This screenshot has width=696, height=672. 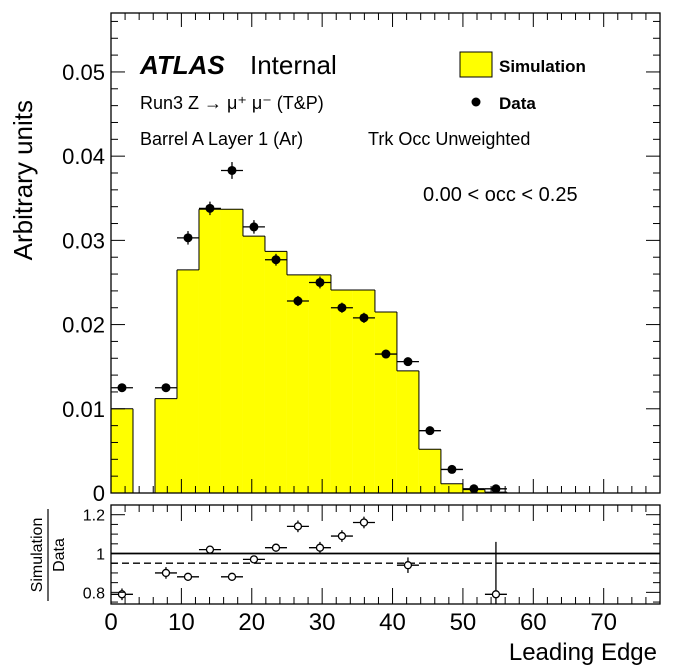 What do you see at coordinates (99, 493) in the screenshot?
I see `y-tick-label: 0` at bounding box center [99, 493].